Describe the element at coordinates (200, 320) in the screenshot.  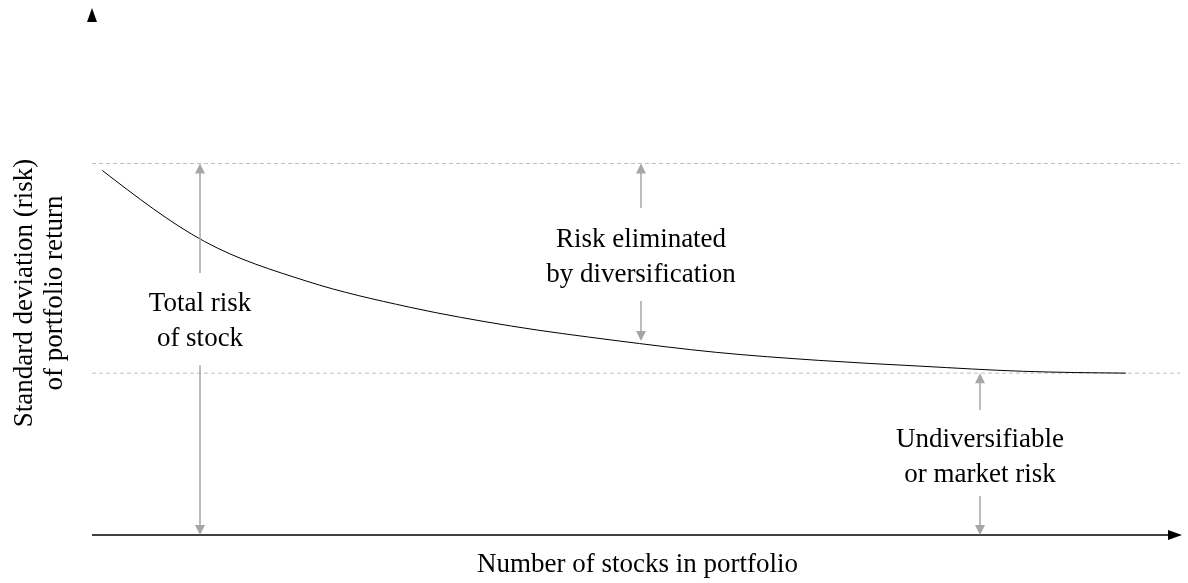
I see `annotation: Total risk of stock` at that location.